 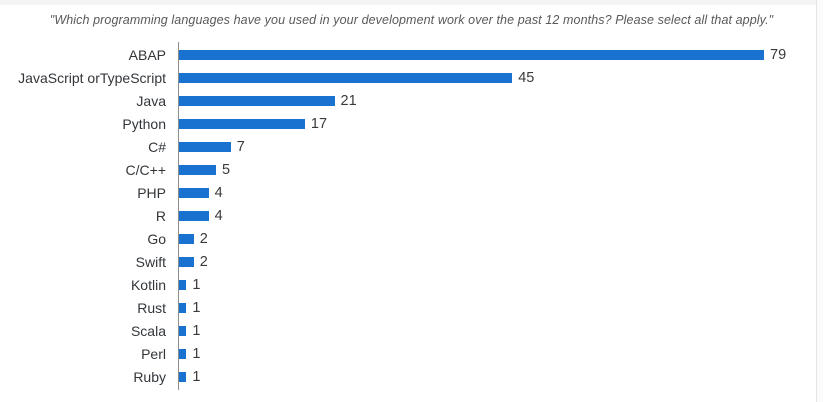 I want to click on bar-track: 7, so click(x=489, y=146).